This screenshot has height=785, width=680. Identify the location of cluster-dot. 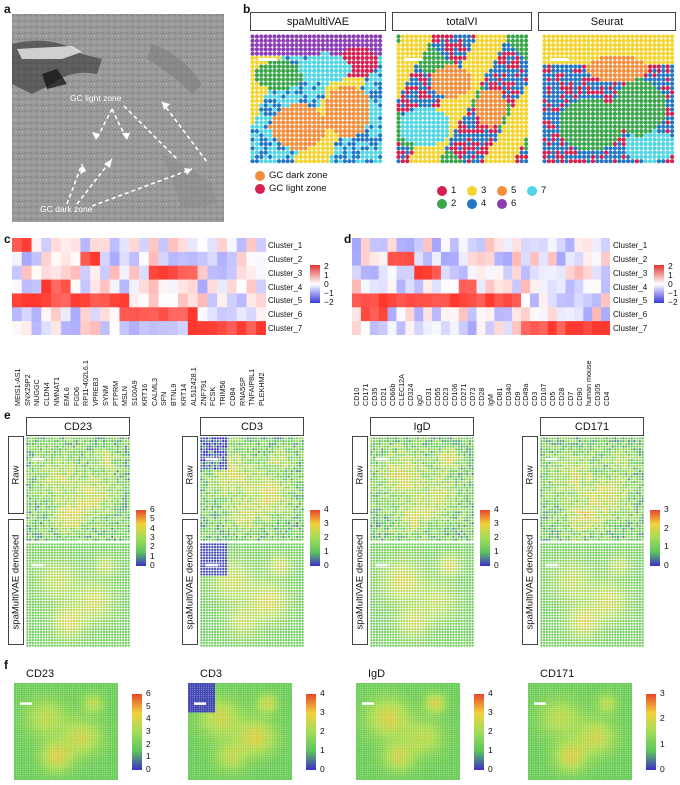
(532, 190).